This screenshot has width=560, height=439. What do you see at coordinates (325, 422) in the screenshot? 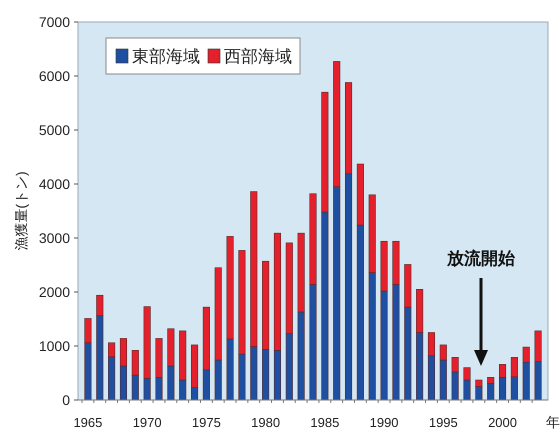
I see `x-tick-label: 1985` at bounding box center [325, 422].